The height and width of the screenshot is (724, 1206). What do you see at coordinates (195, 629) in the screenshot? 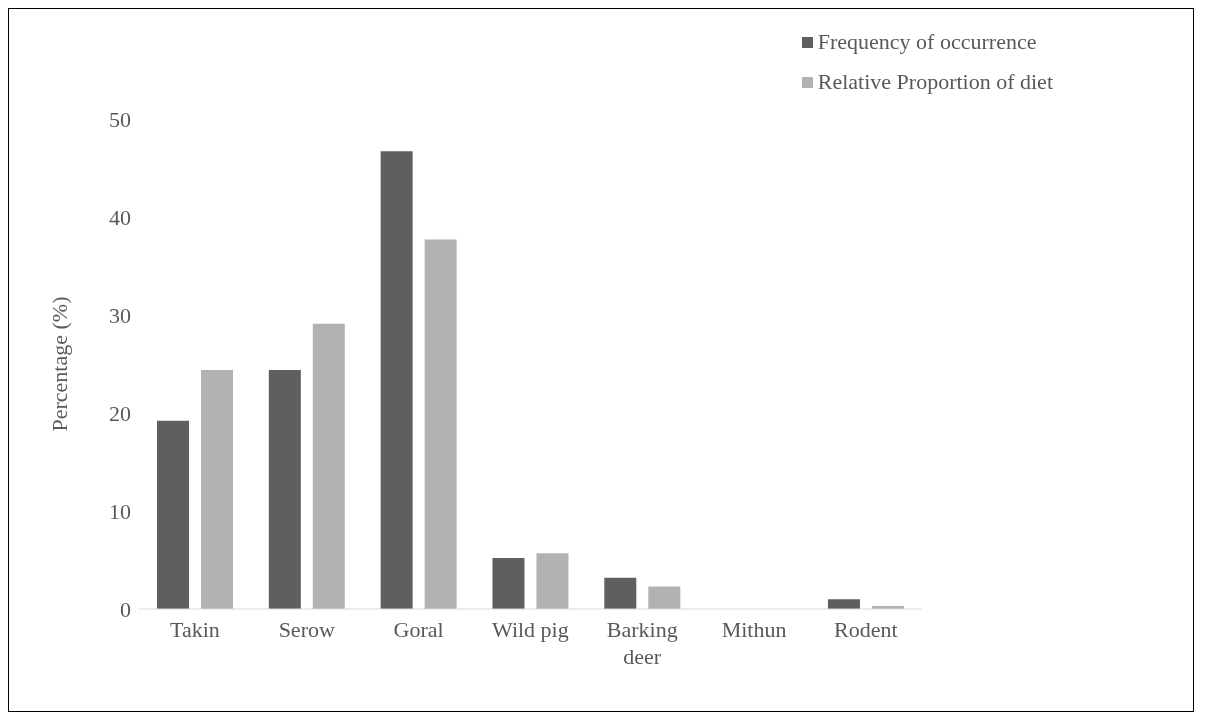
I see `x-tick-label: Takin` at bounding box center [195, 629].